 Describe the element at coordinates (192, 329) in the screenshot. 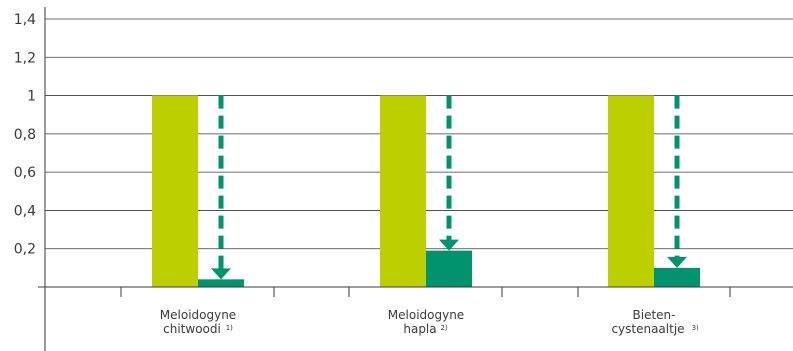

I see `x-category-label: chitwoodi` at that location.